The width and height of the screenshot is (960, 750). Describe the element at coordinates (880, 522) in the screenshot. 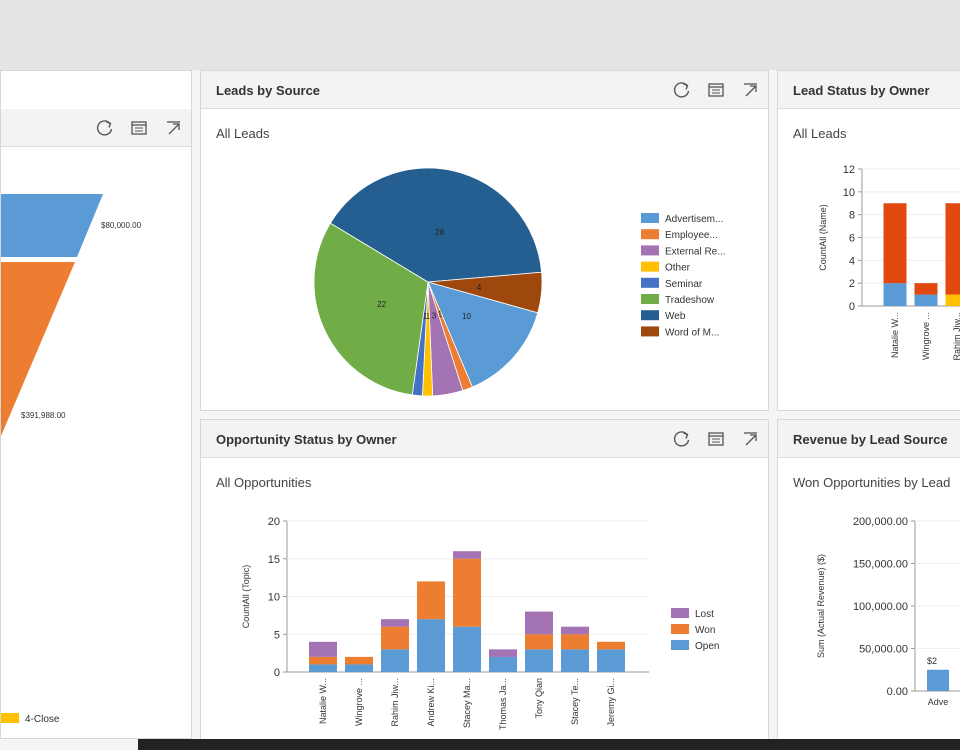

I see `y-tick-label: 200,000.00` at that location.